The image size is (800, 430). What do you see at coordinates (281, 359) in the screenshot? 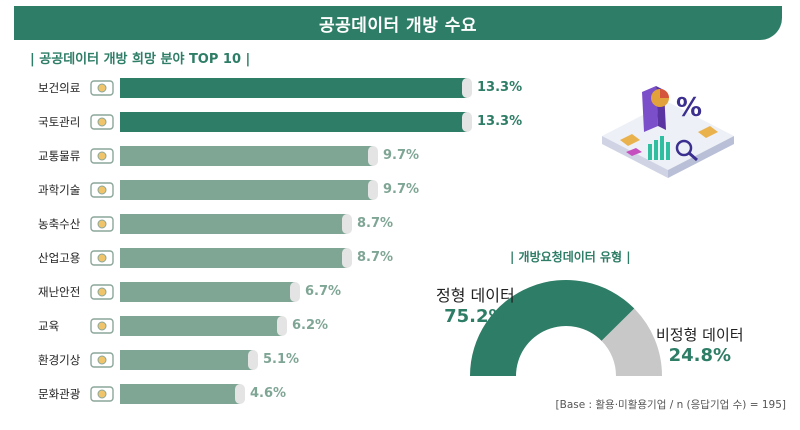
I see `bar-value-9: 5.1%` at bounding box center [281, 359].